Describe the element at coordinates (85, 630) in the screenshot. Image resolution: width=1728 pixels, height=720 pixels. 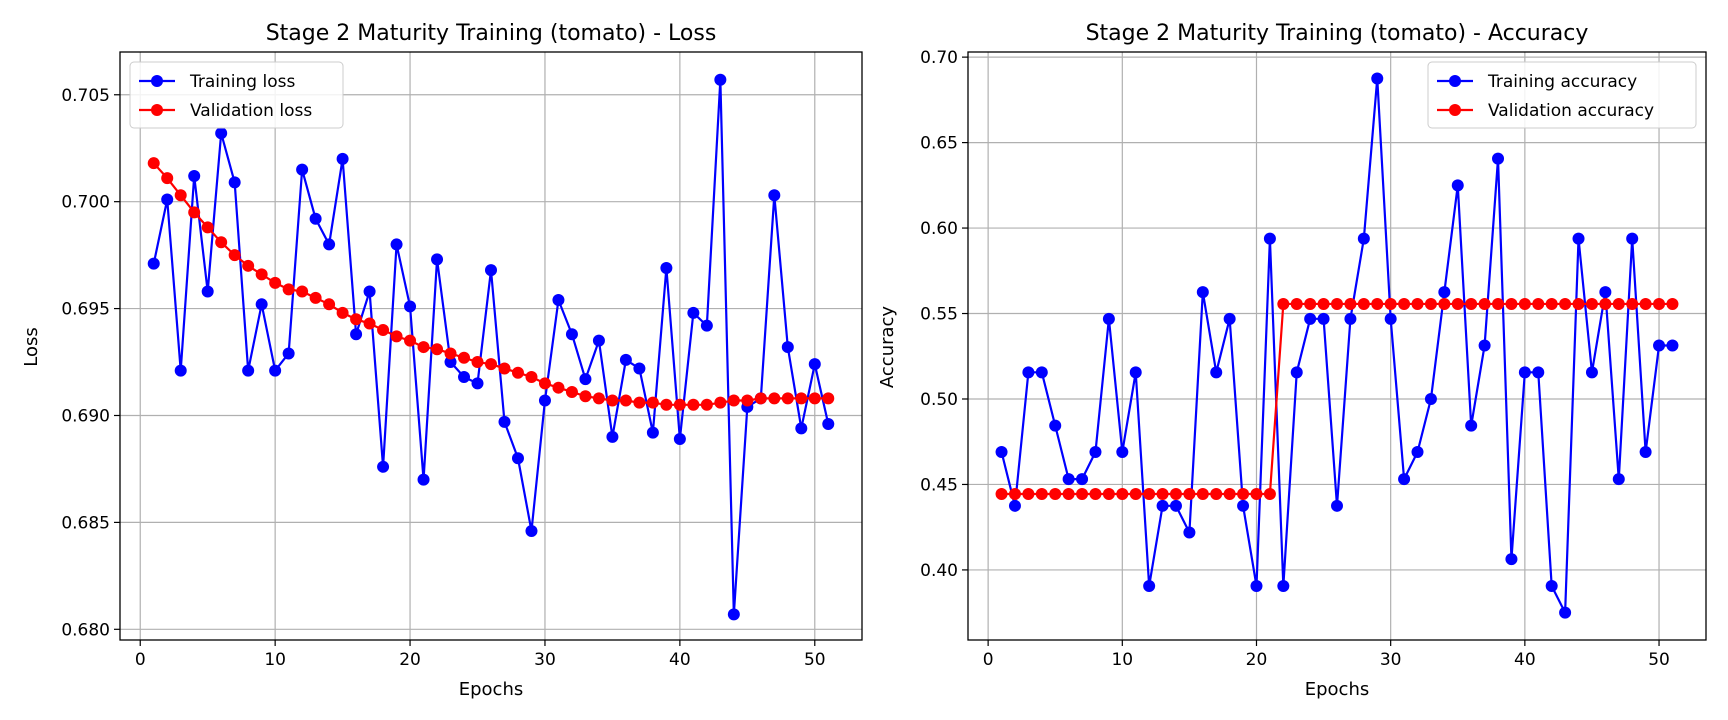
I see `y-tick-label: 0.680` at that location.